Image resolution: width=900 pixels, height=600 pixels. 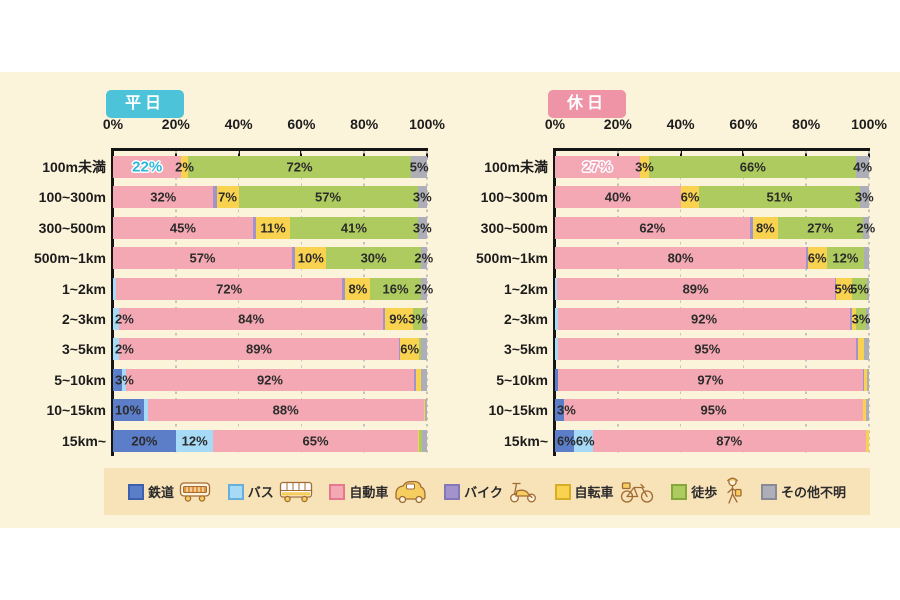 What do you see at coordinates (227, 197) in the screenshot?
I see `segment-bicycle: 7%` at bounding box center [227, 197].